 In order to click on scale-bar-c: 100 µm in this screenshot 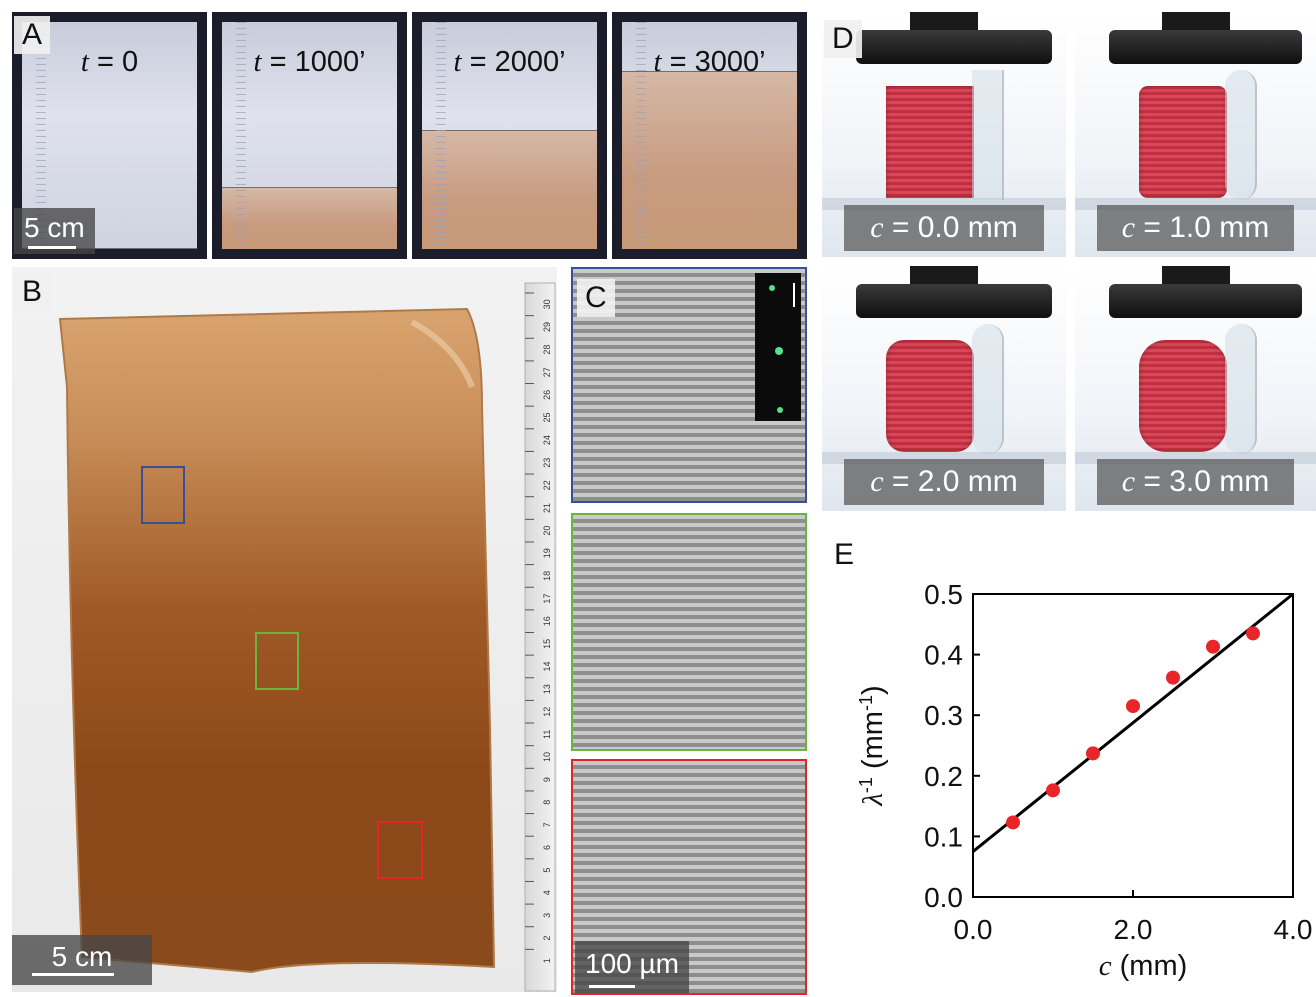, I will do `click(632, 967)`.